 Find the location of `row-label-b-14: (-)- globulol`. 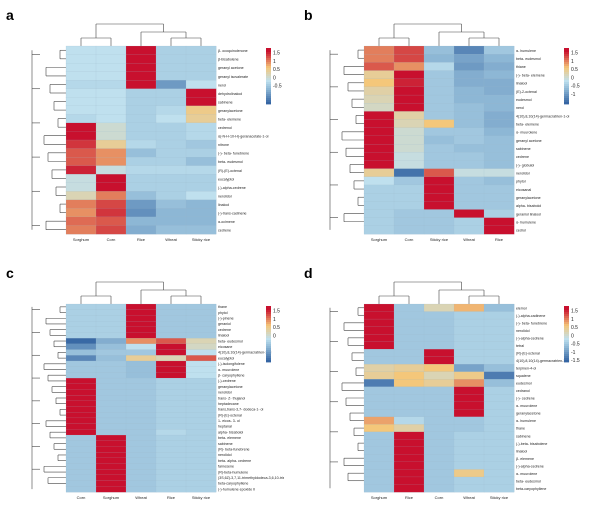

row-label-b-14: (-)- globulol is located at coordinates (525, 165).